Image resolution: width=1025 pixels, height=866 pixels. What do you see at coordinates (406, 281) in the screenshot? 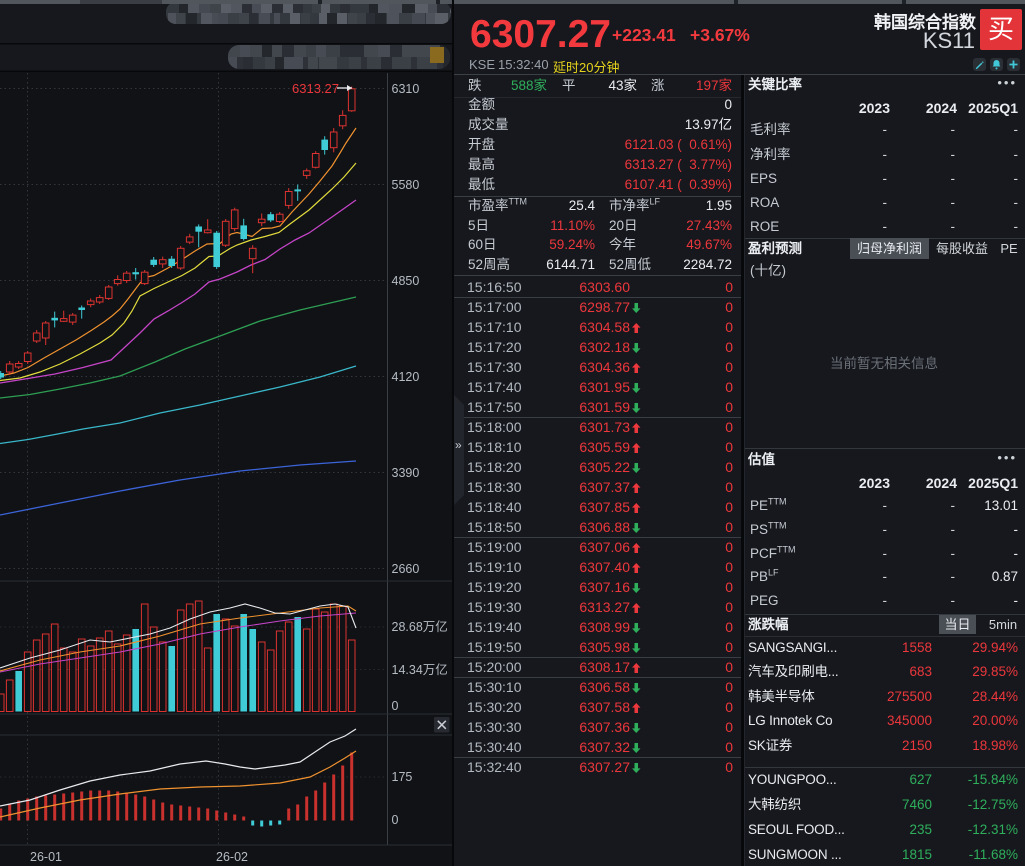
I see `svg-text: 4850` at bounding box center [406, 281].